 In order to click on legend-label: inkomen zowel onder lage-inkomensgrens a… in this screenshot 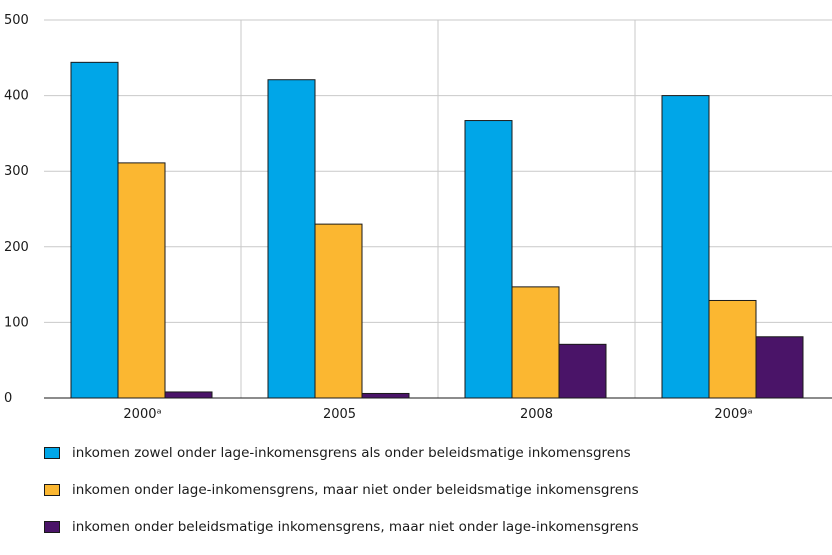, I will do `click(351, 453)`.